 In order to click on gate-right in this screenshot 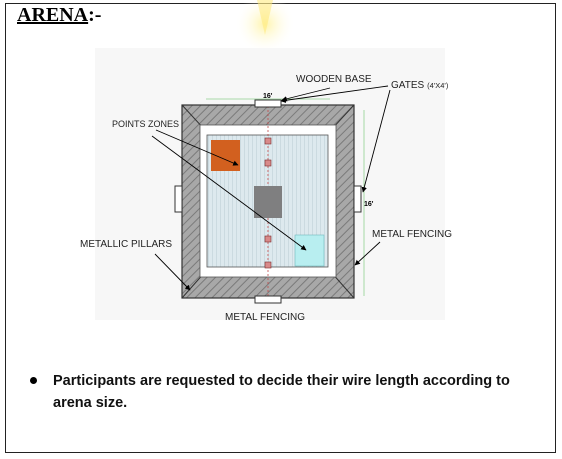, I will do `click(357, 199)`.